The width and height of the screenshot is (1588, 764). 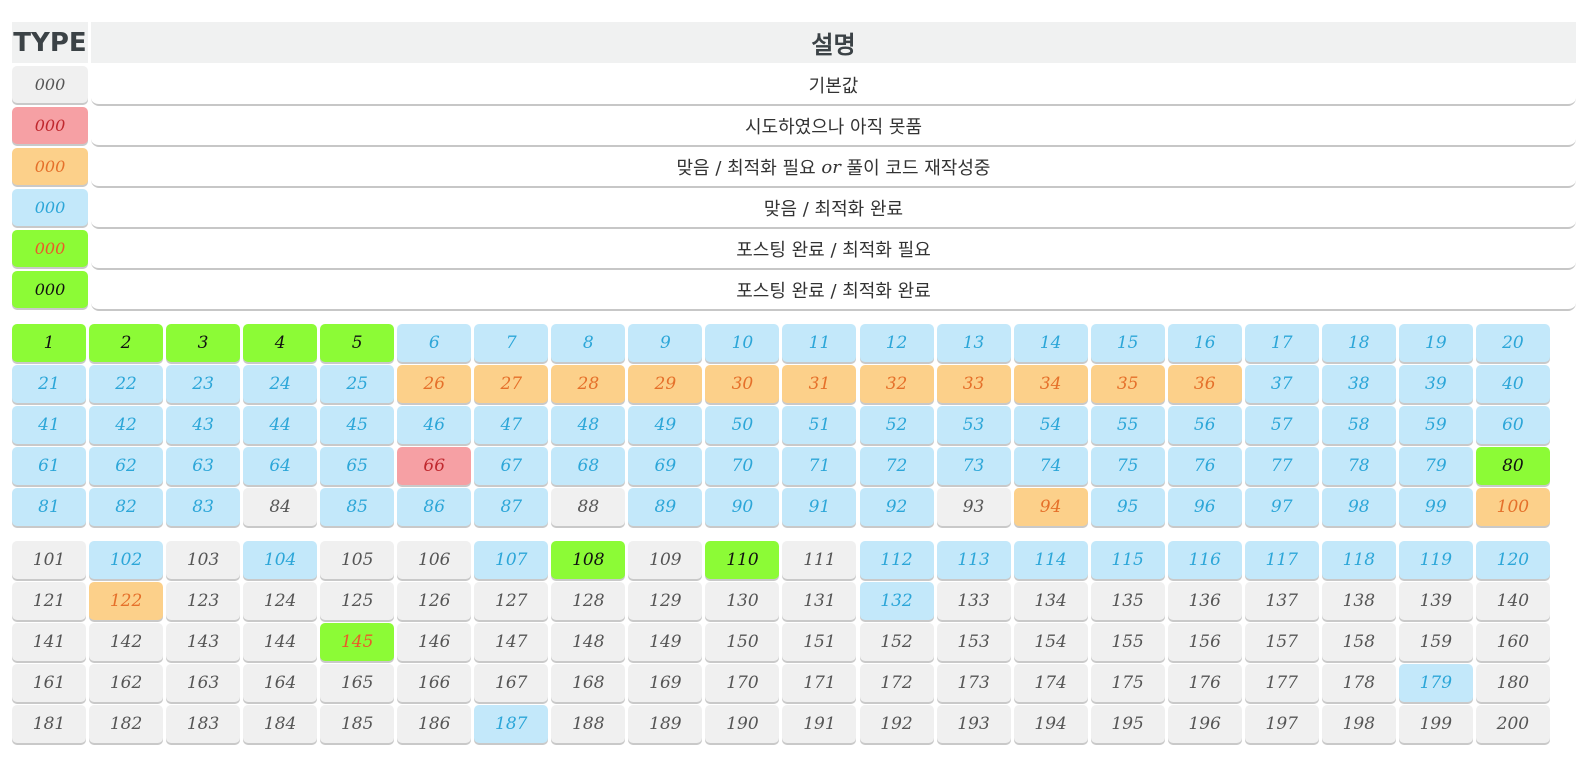 I want to click on problem-cell: 83, so click(x=203, y=507).